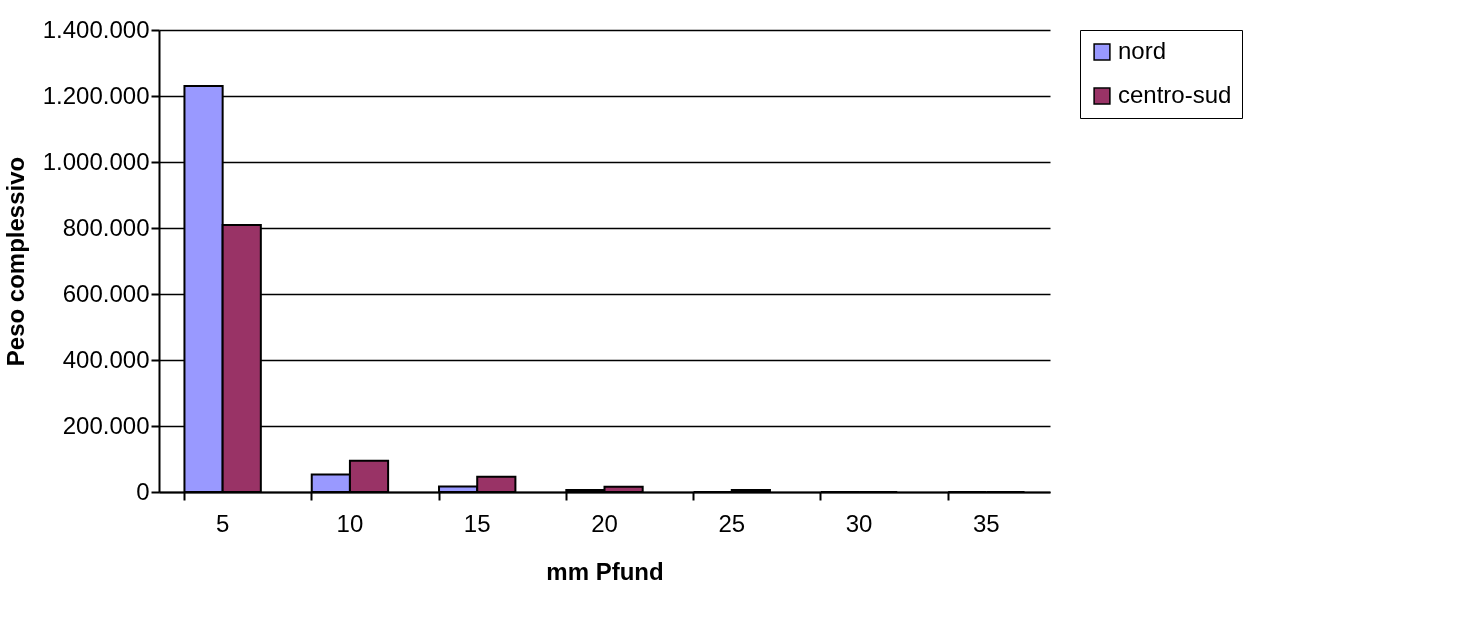 The image size is (1459, 638). What do you see at coordinates (604, 523) in the screenshot?
I see `x-tick-label: 20` at bounding box center [604, 523].